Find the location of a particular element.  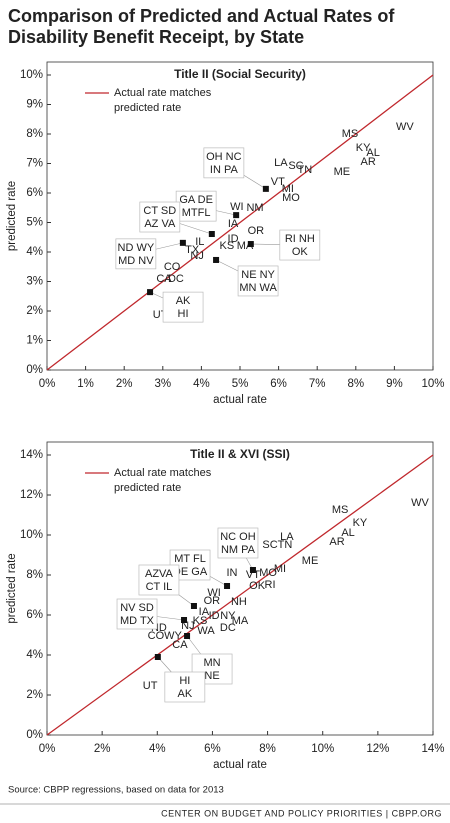

x-tick-label: 12% is located at coordinates (377, 749).